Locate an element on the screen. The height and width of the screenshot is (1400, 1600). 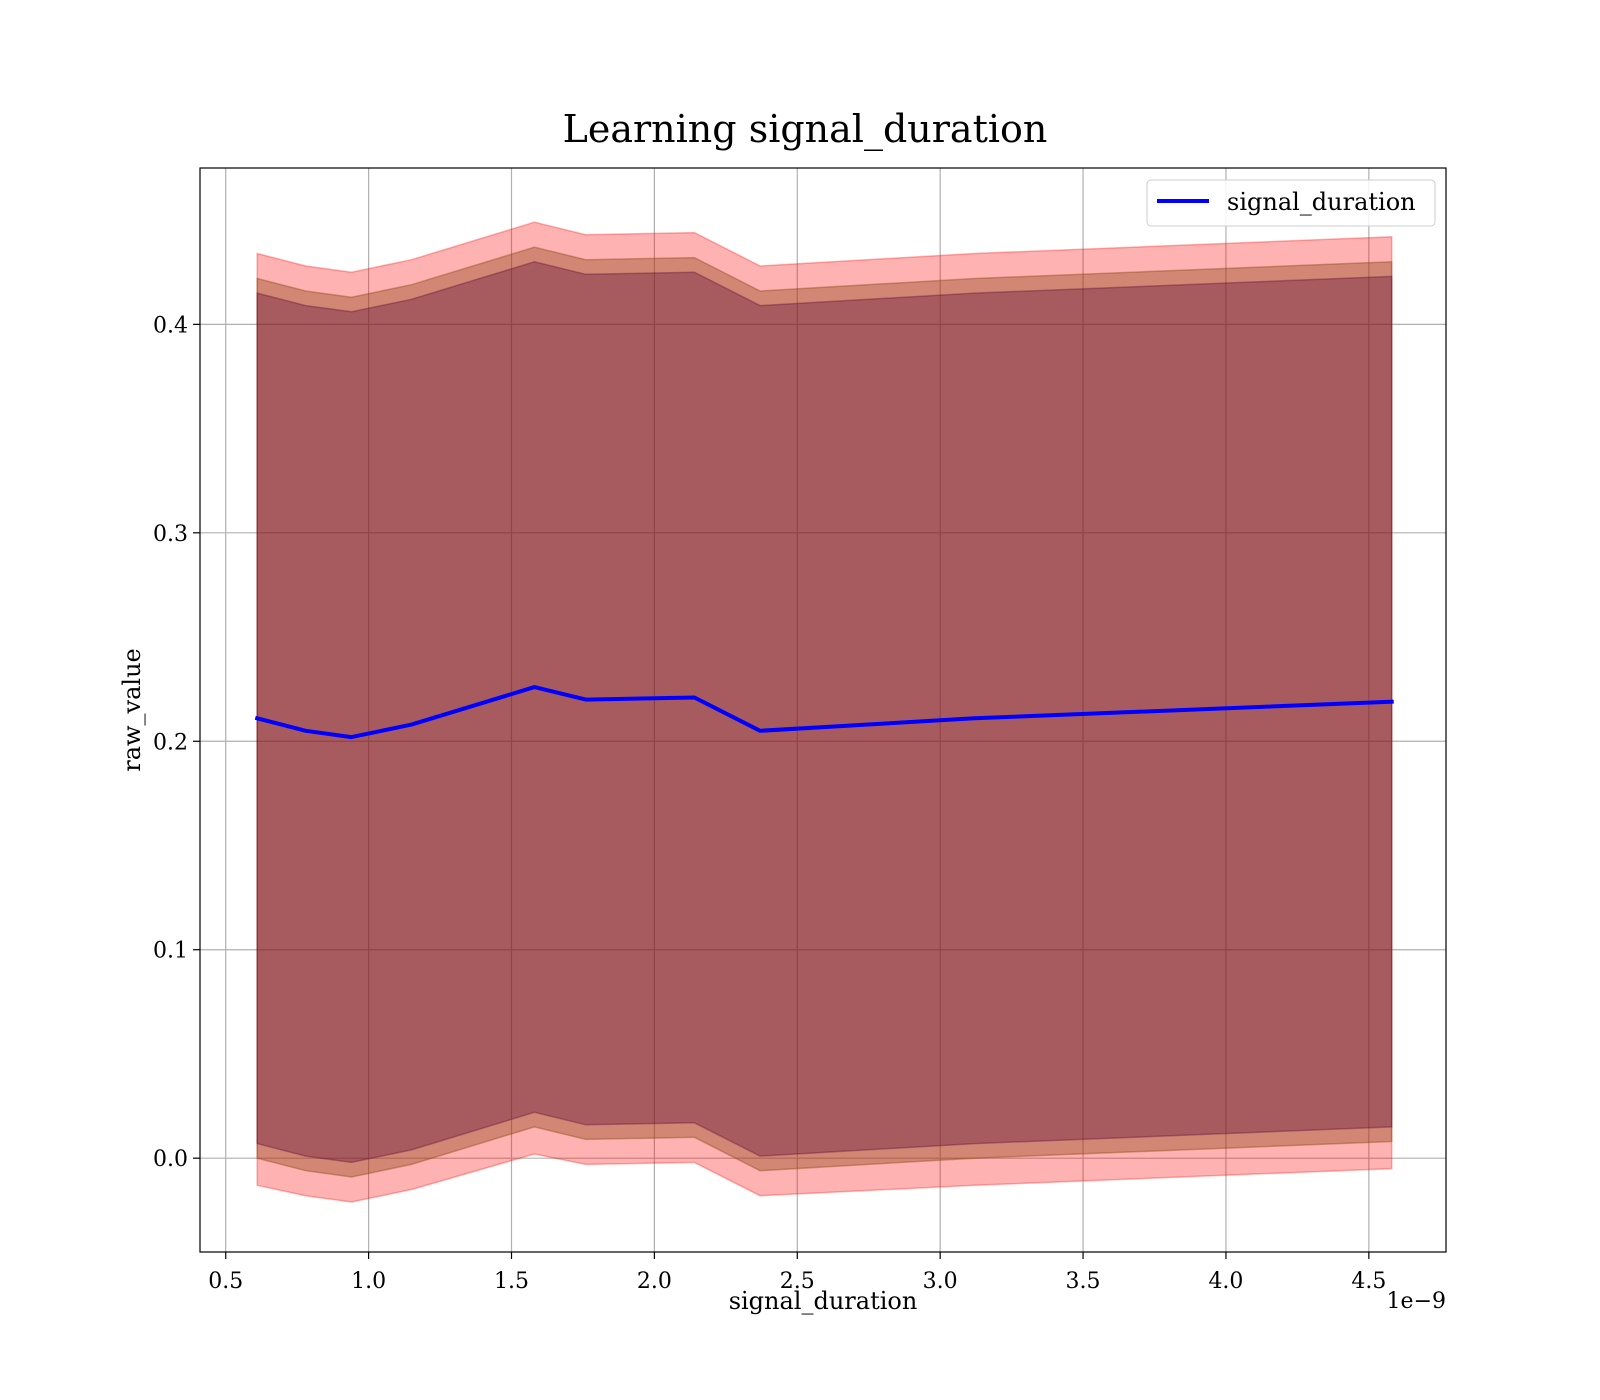
legend: signal_duration is located at coordinates (1291, 203).